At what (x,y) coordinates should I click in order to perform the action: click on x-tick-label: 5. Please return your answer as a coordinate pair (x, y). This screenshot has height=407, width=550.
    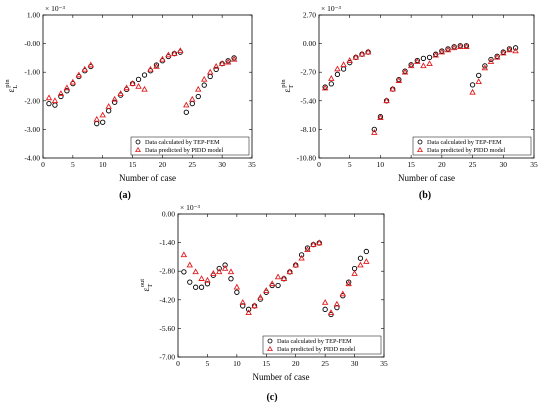
    Looking at the image, I should click on (73, 164).